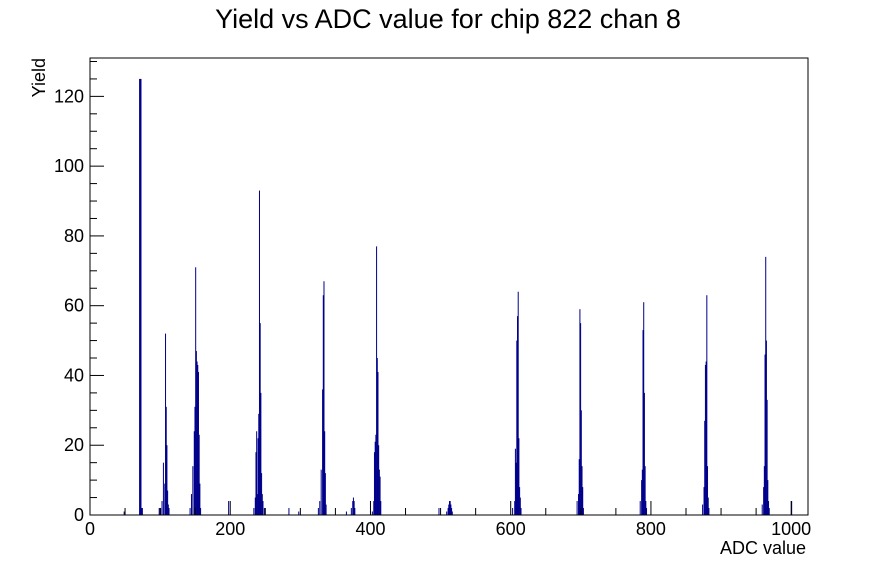 This screenshot has width=896, height=572. What do you see at coordinates (79, 515) in the screenshot?
I see `y-tick-label: 0` at bounding box center [79, 515].